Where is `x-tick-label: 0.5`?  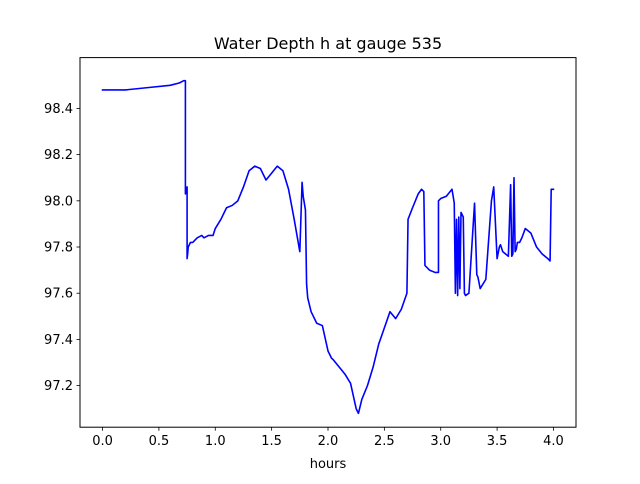 x-tick-label: 0.5 is located at coordinates (159, 441).